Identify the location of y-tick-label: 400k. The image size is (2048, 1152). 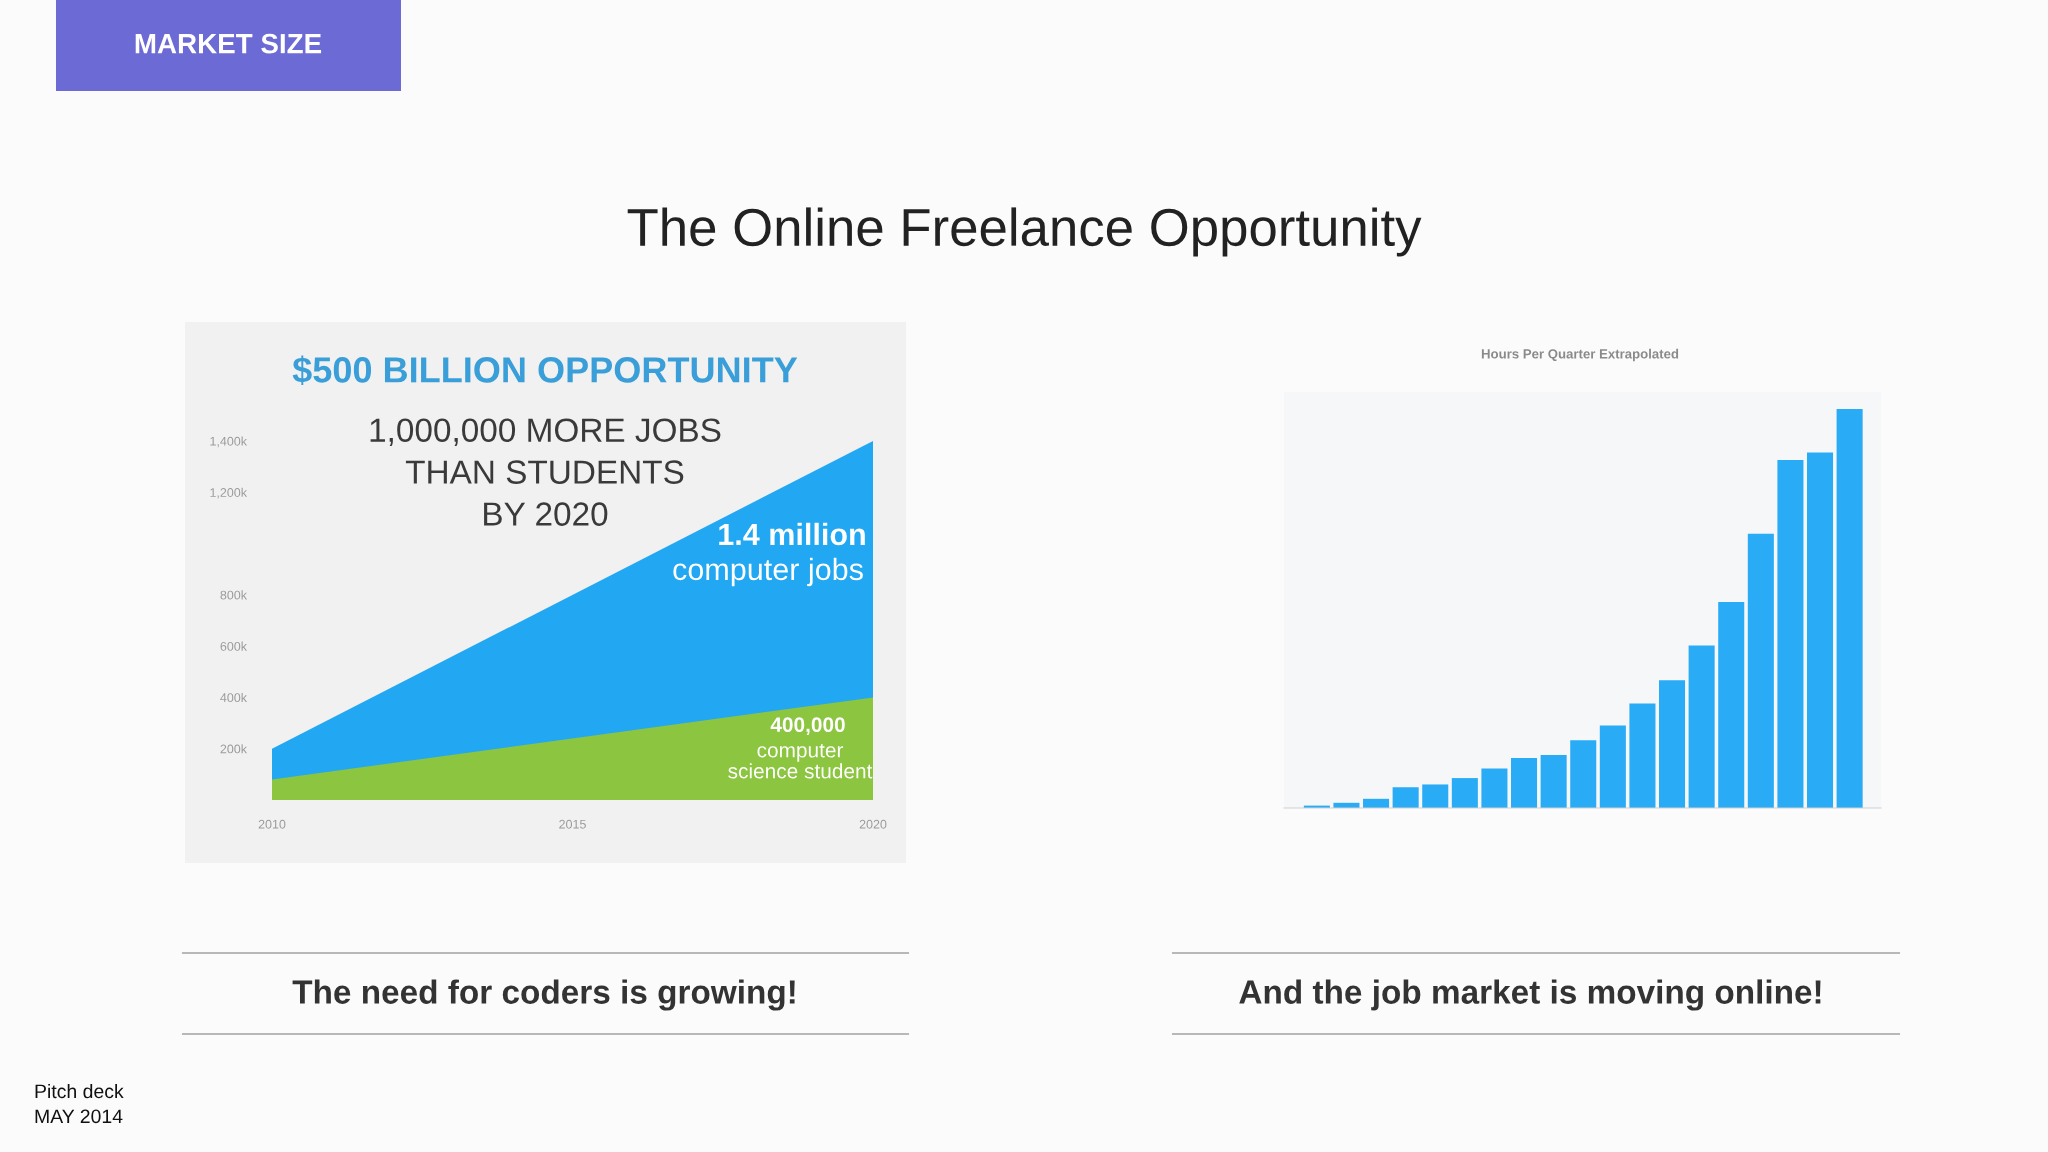
(234, 697).